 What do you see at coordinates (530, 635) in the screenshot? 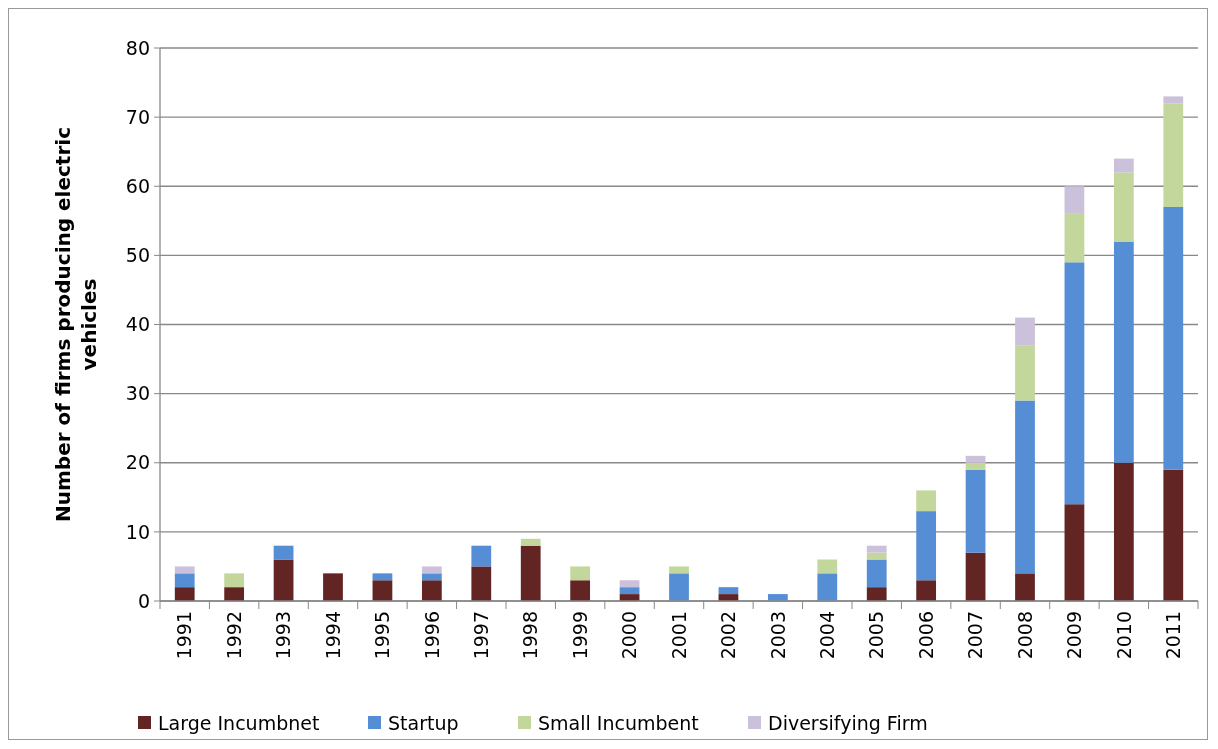
I see `x-tick-label: 1998` at bounding box center [530, 635].